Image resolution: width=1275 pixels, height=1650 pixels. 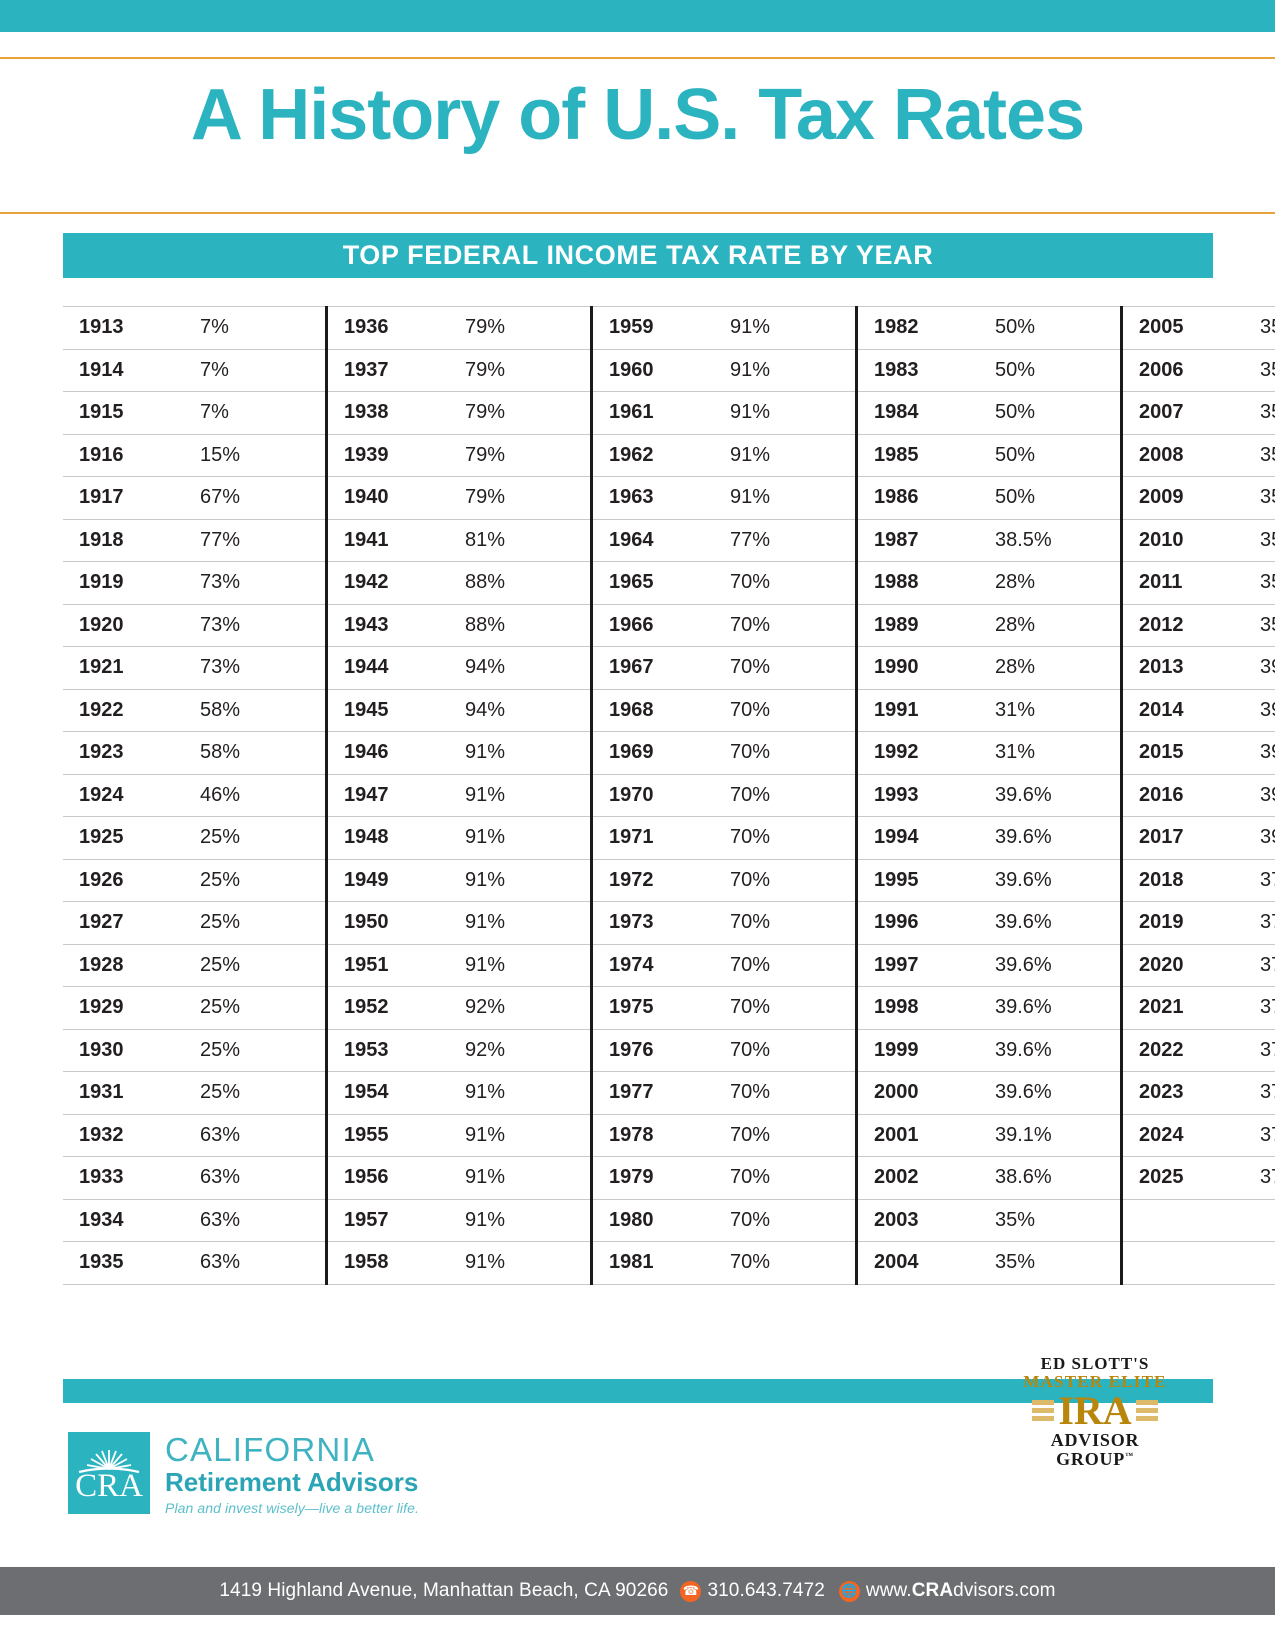 I want to click on phone-icon: ☎, so click(x=691, y=1591).